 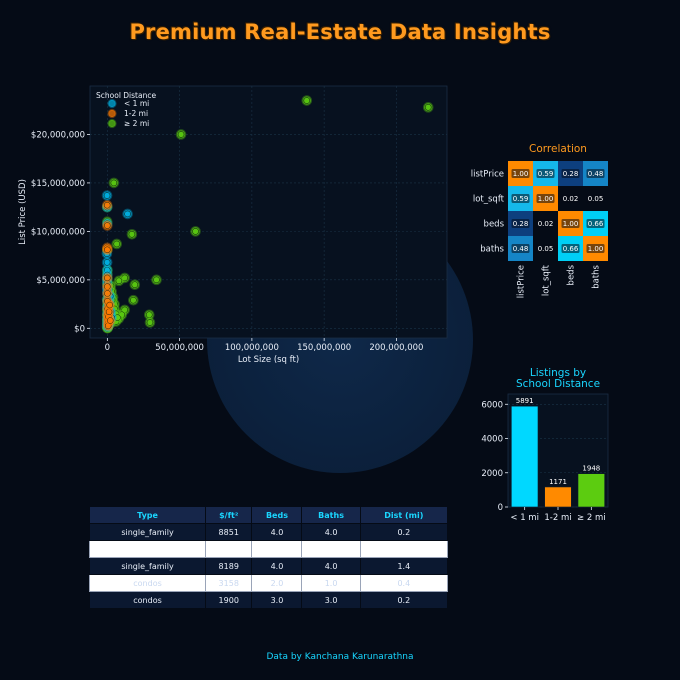 I want to click on scatter-y-tick-label: $10,000,000, so click(x=58, y=232).